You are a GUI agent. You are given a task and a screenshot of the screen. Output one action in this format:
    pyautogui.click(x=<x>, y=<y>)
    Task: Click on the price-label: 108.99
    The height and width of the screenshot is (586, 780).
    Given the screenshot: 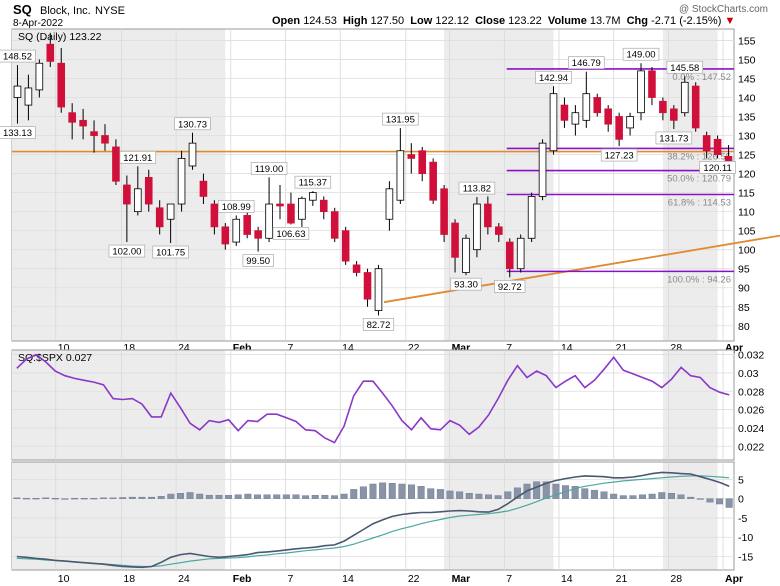 What is the action you would take?
    pyautogui.click(x=236, y=207)
    